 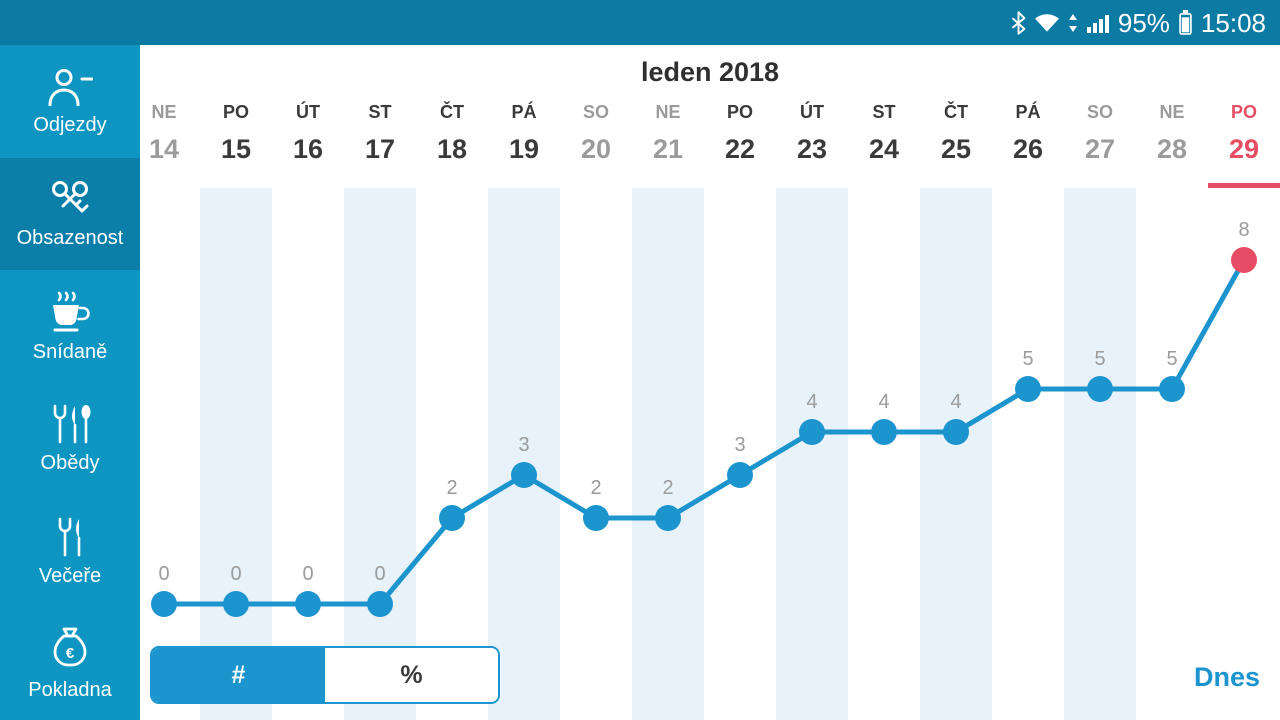 I want to click on day-header-14: NE 14, so click(x=170, y=133).